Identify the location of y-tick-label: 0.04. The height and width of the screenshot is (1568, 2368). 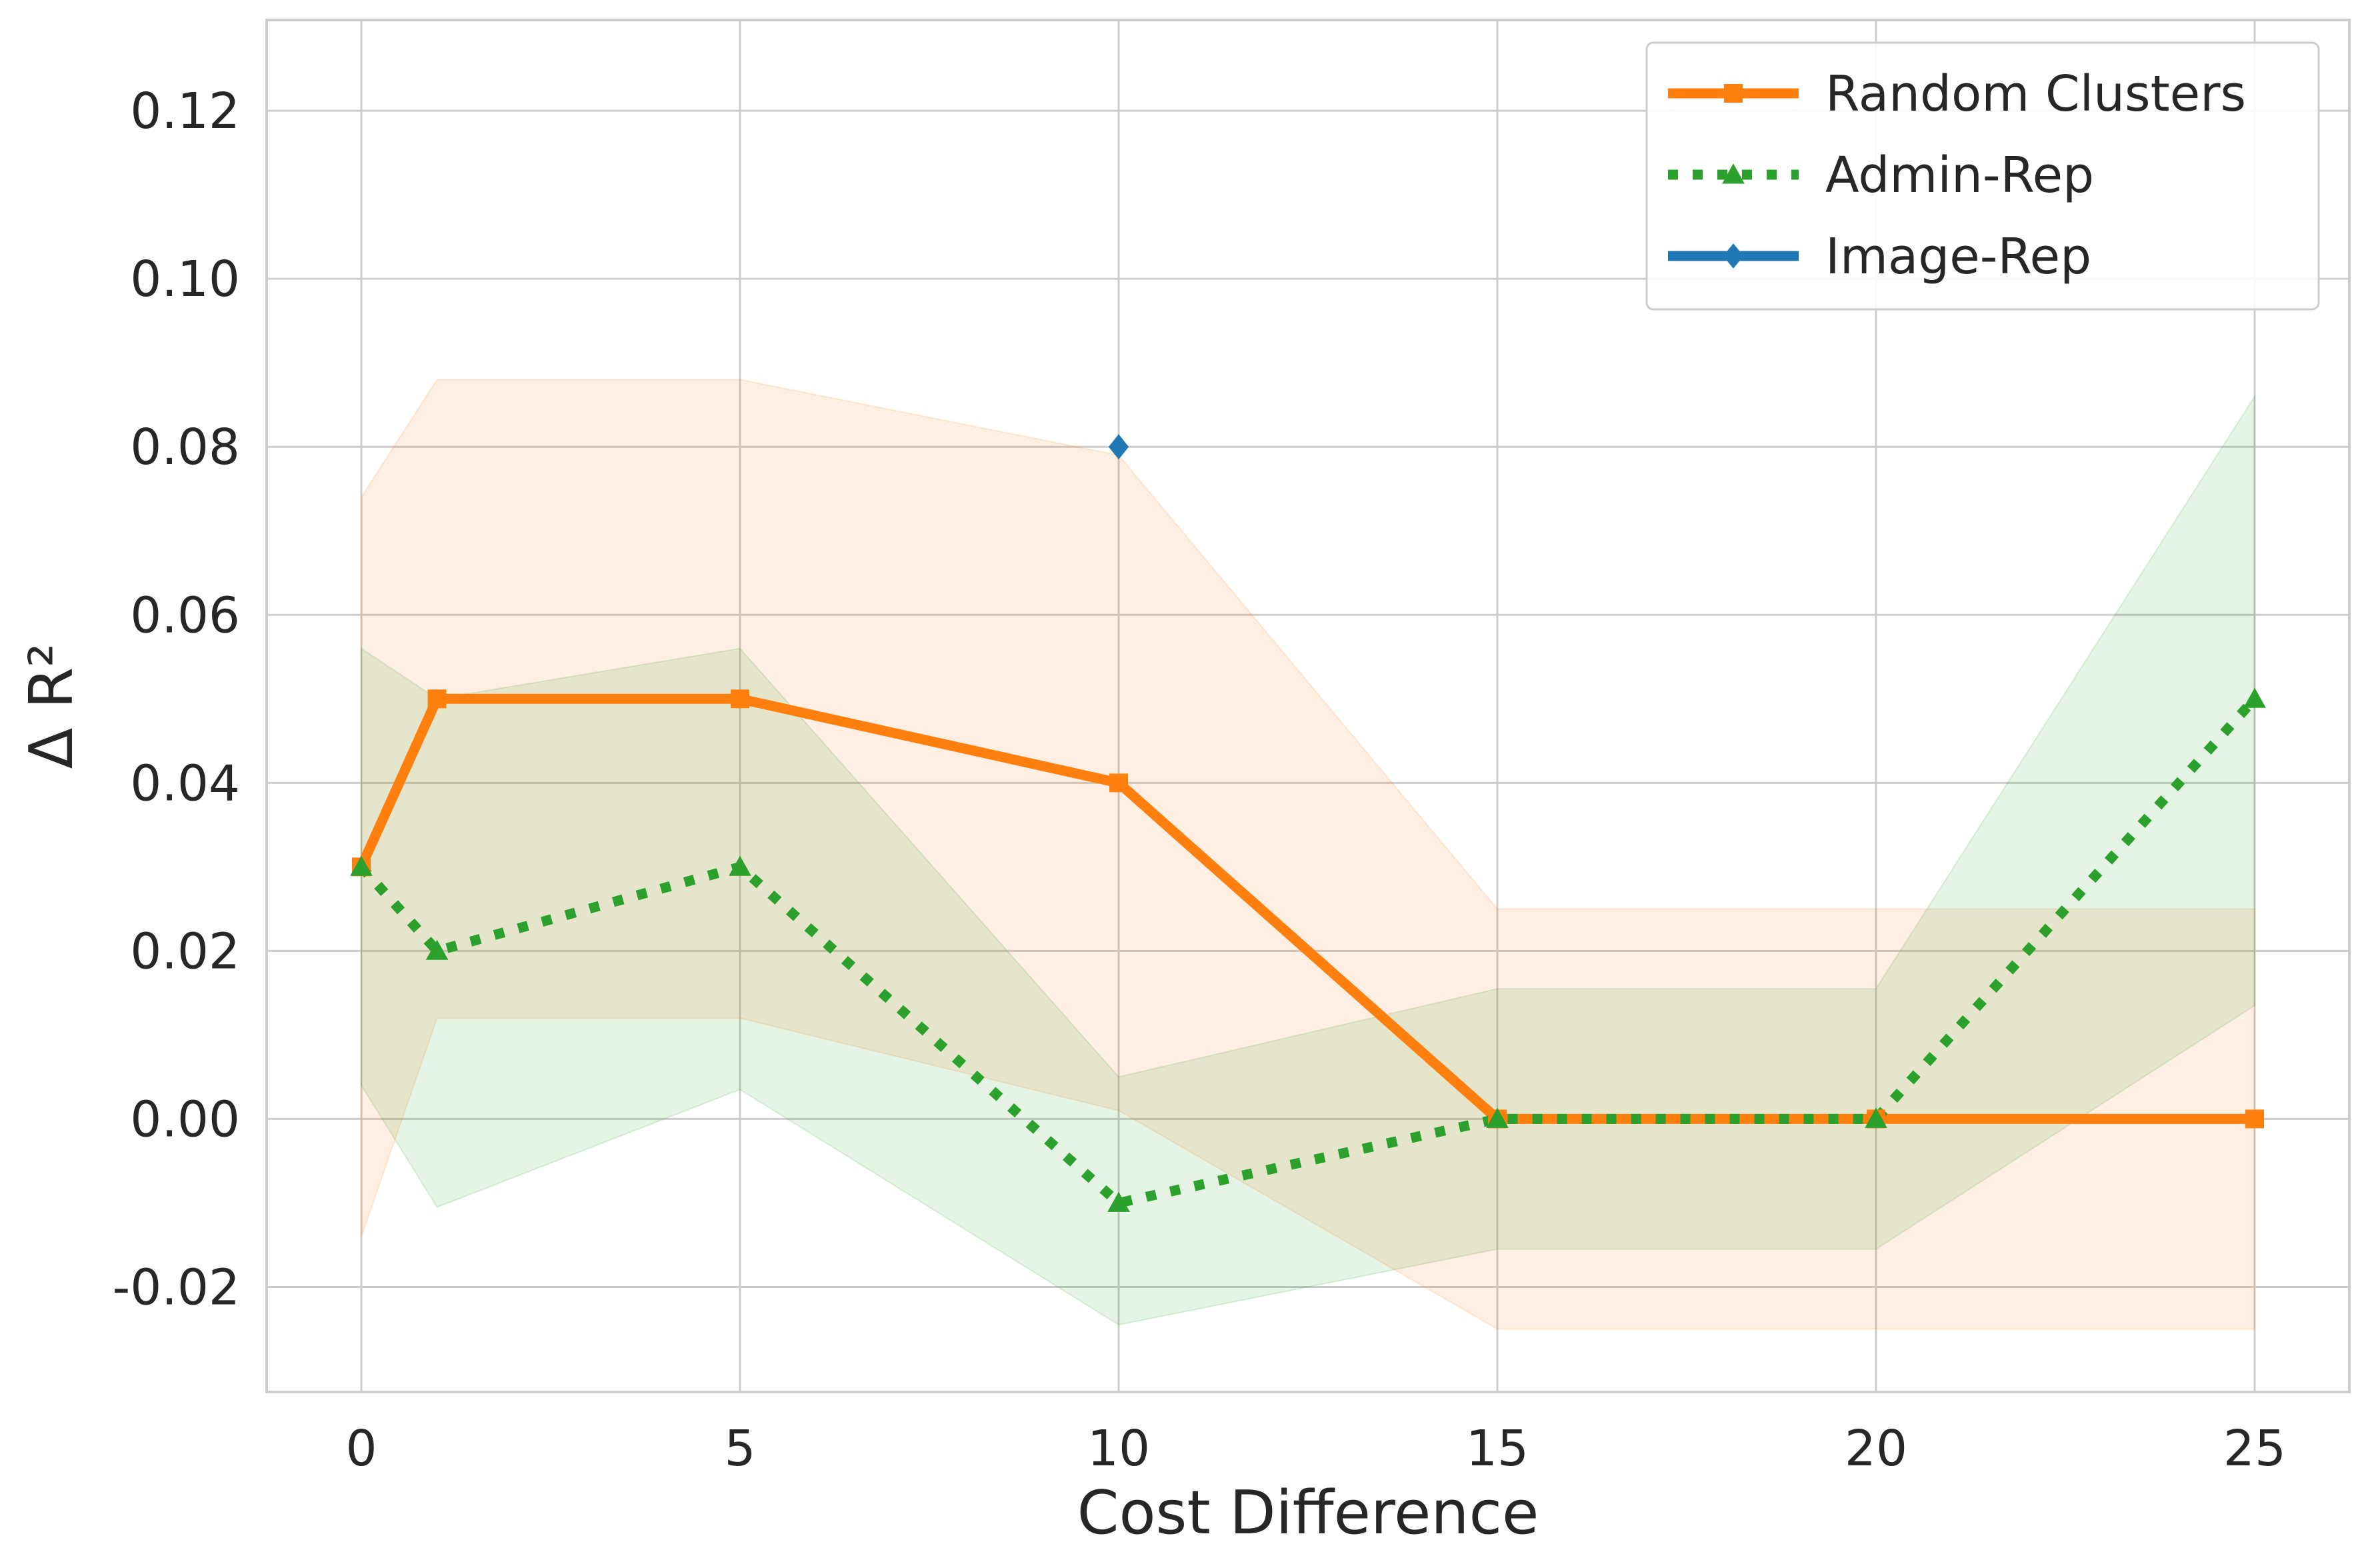
(185, 783).